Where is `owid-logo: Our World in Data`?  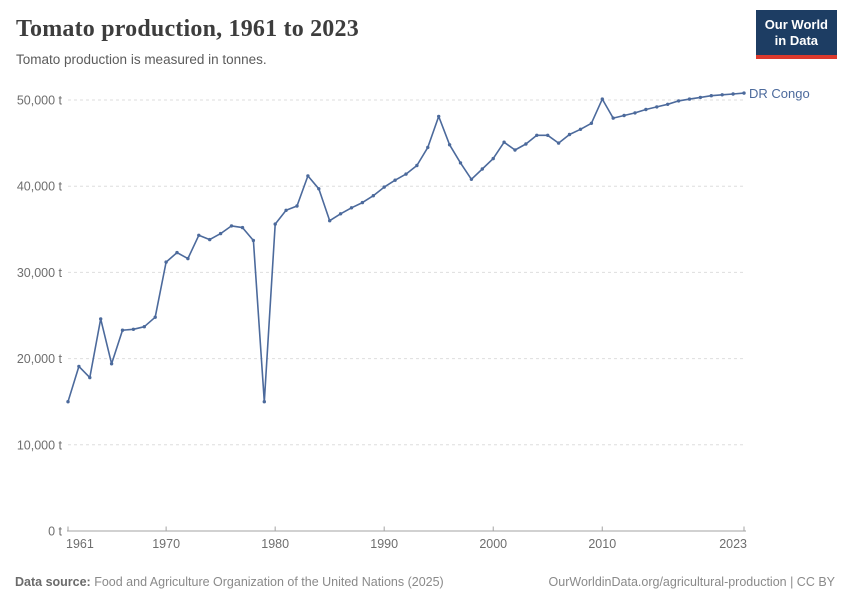 owid-logo: Our World in Data is located at coordinates (796, 34).